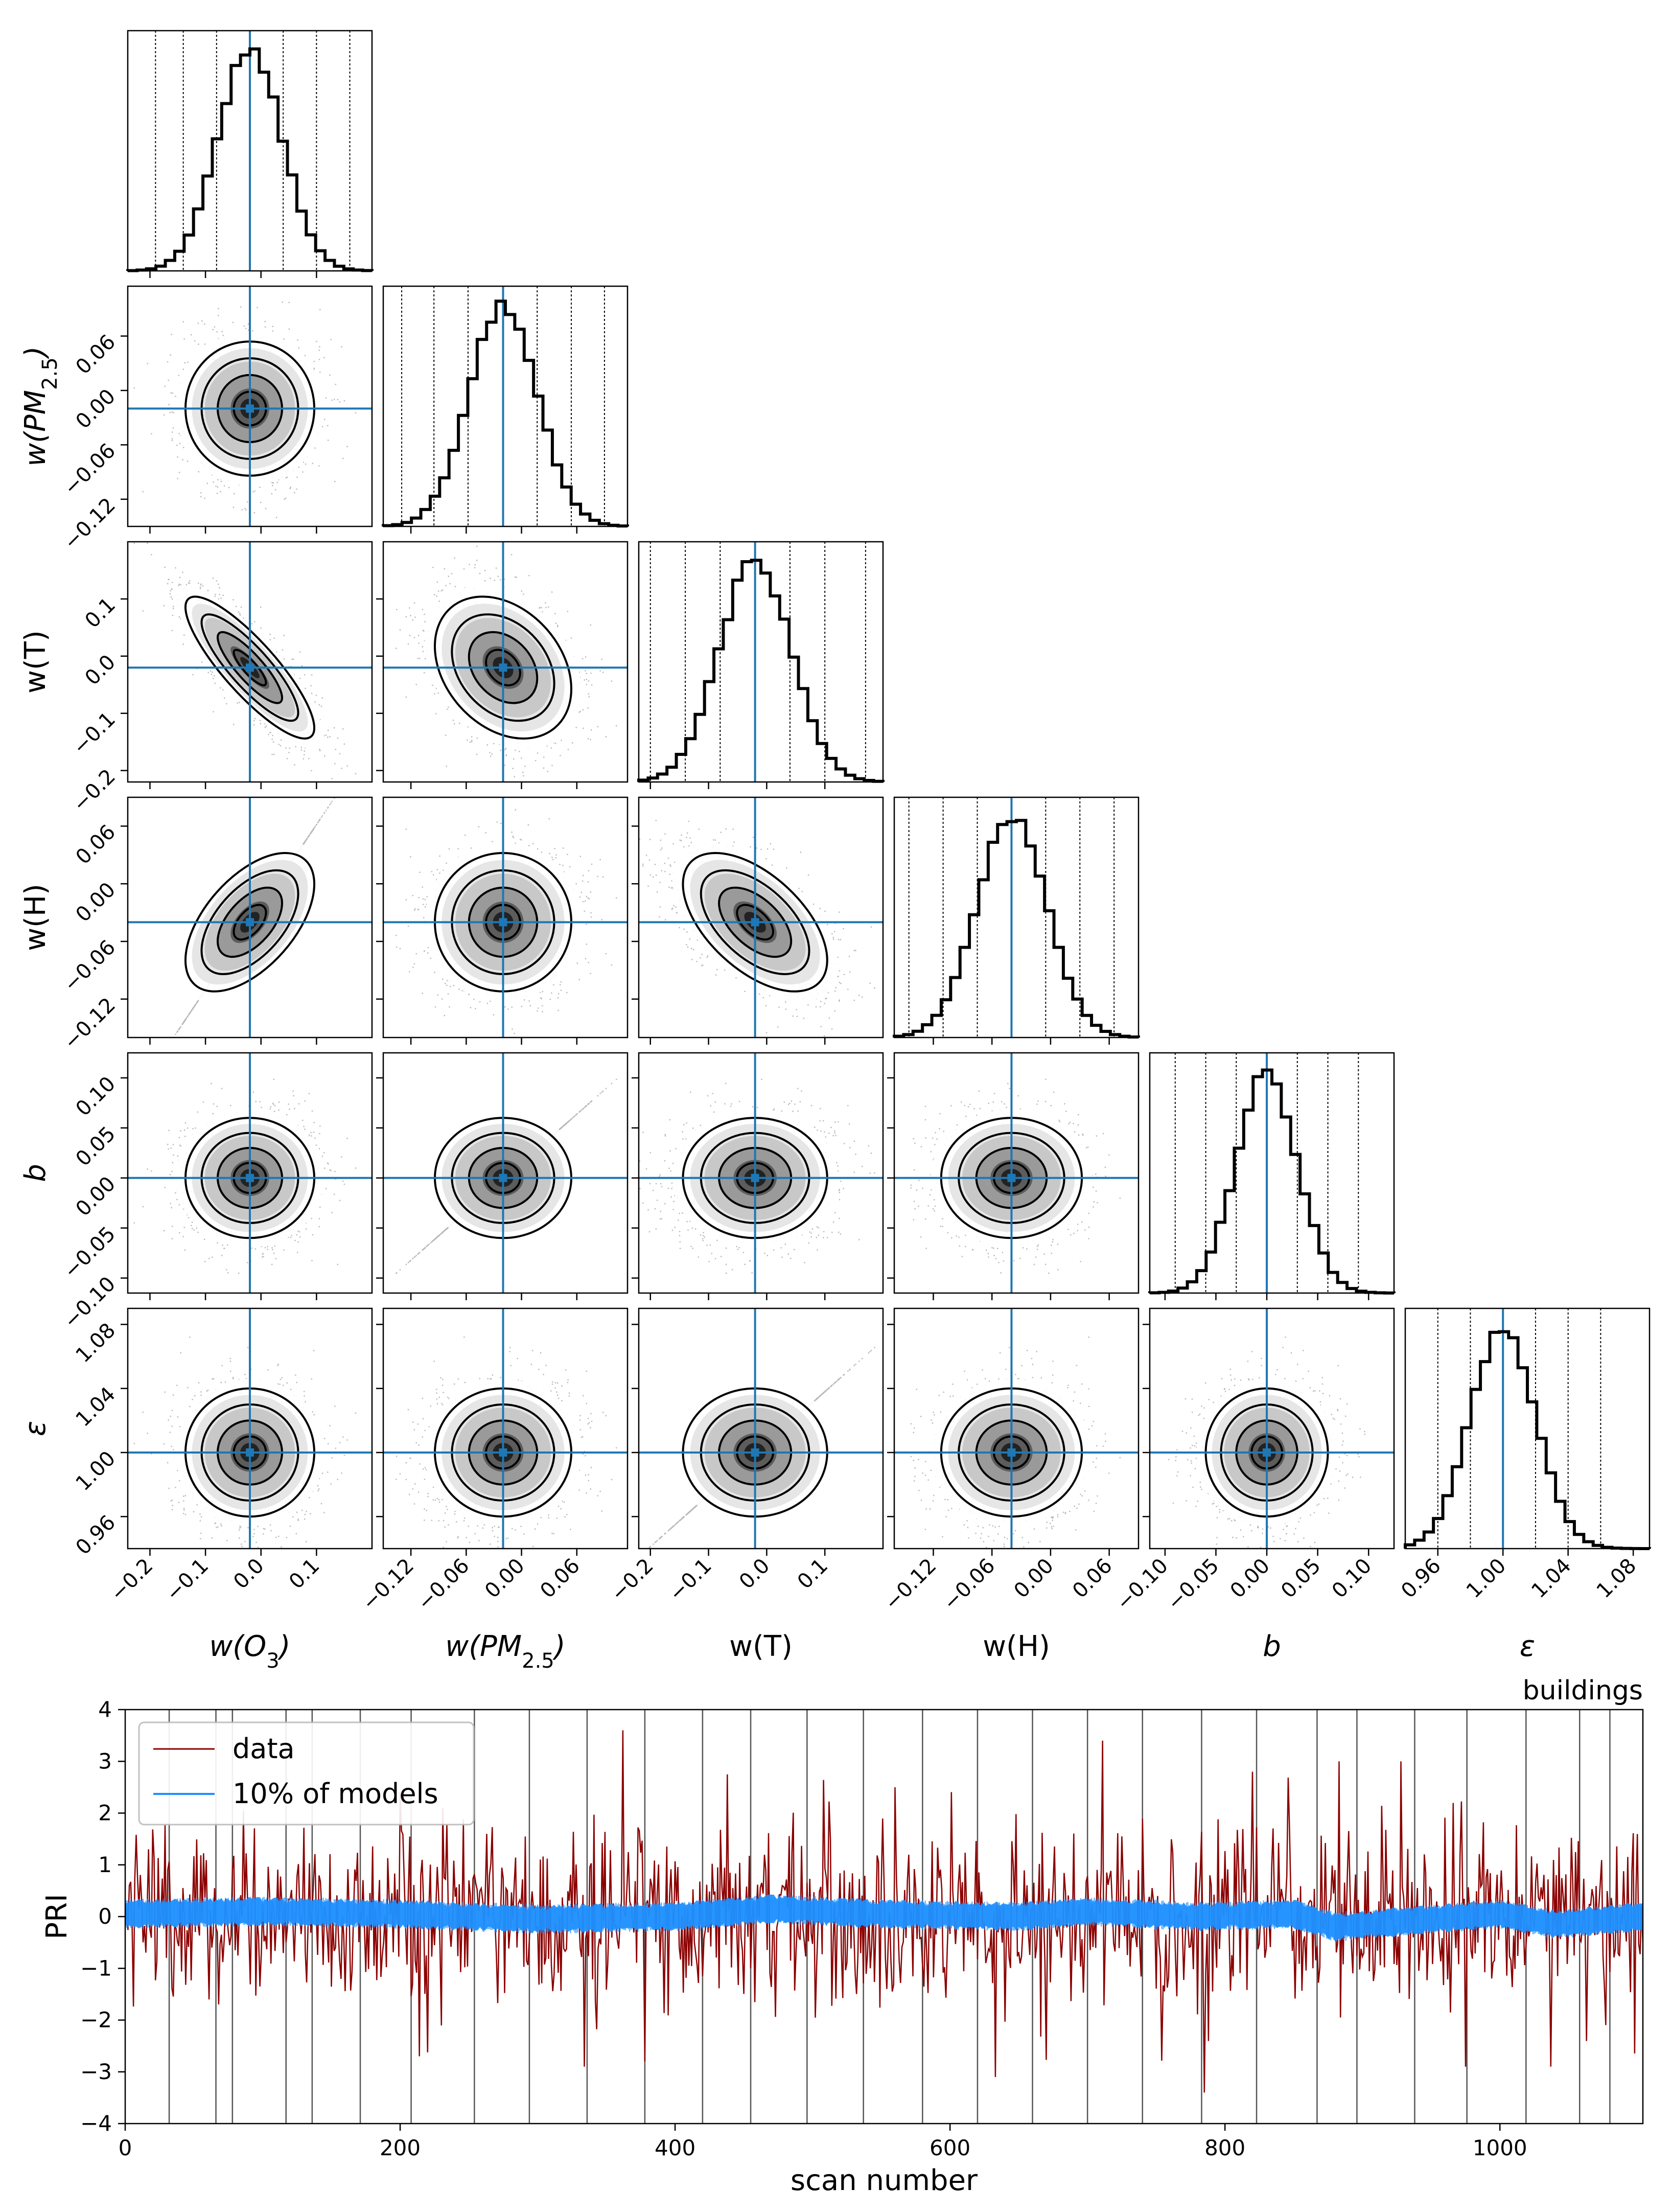 The image size is (1672, 2212). I want to click on y-axis-label-wH: w(H), so click(35, 917).